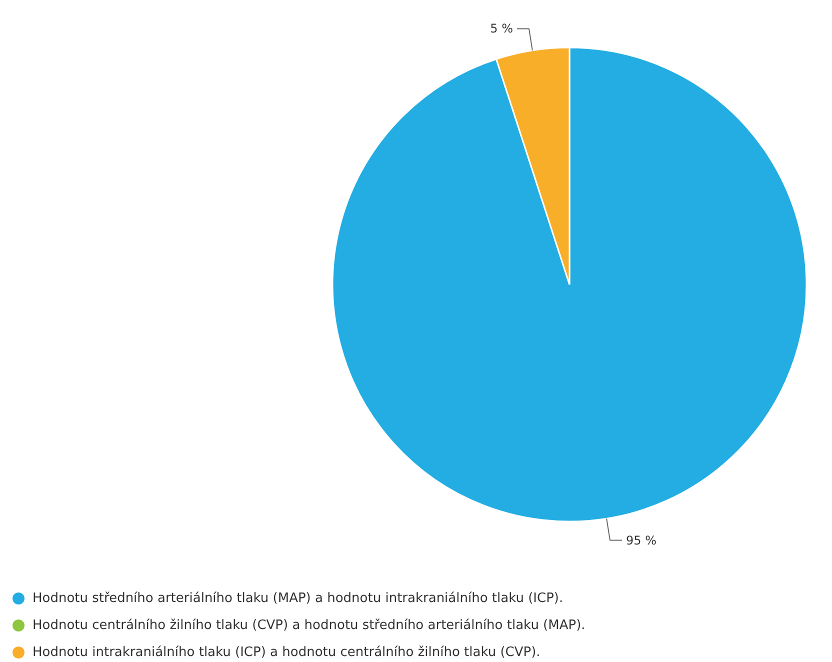 The height and width of the screenshot is (662, 832). Describe the element at coordinates (286, 652) in the screenshot. I see `legend-label: Hodnotu intrakraniálního tlaku (ICP) a hodnotu centrálního žilního tlaku (CVP).` at that location.